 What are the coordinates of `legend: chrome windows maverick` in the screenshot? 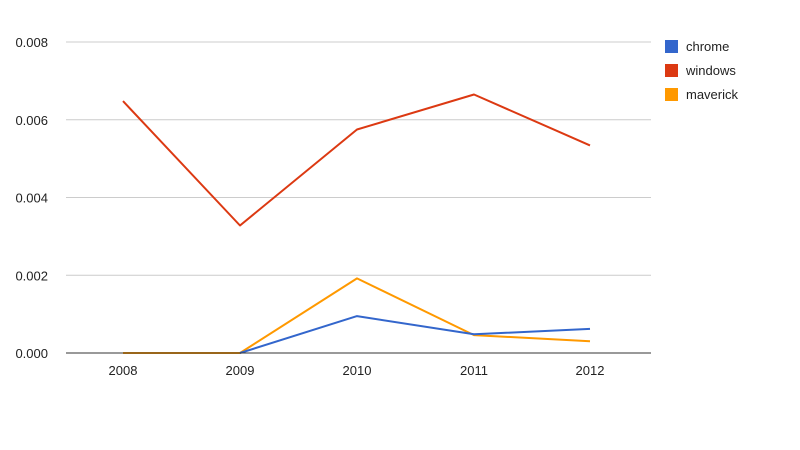 It's located at (702, 70).